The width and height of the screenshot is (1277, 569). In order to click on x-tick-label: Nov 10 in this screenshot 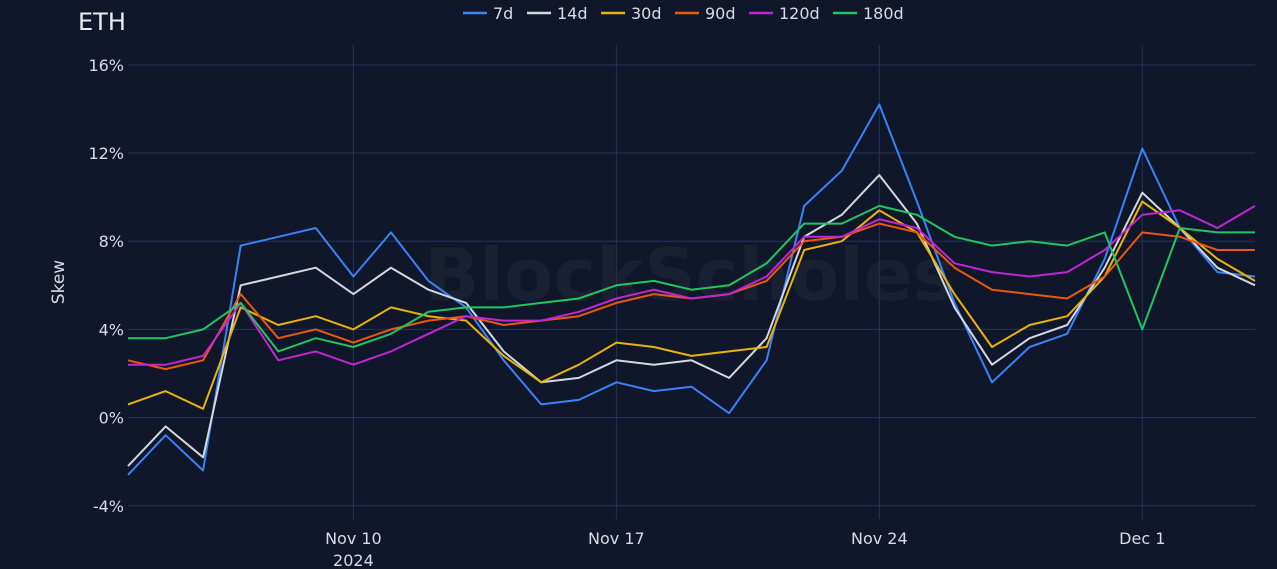, I will do `click(353, 538)`.